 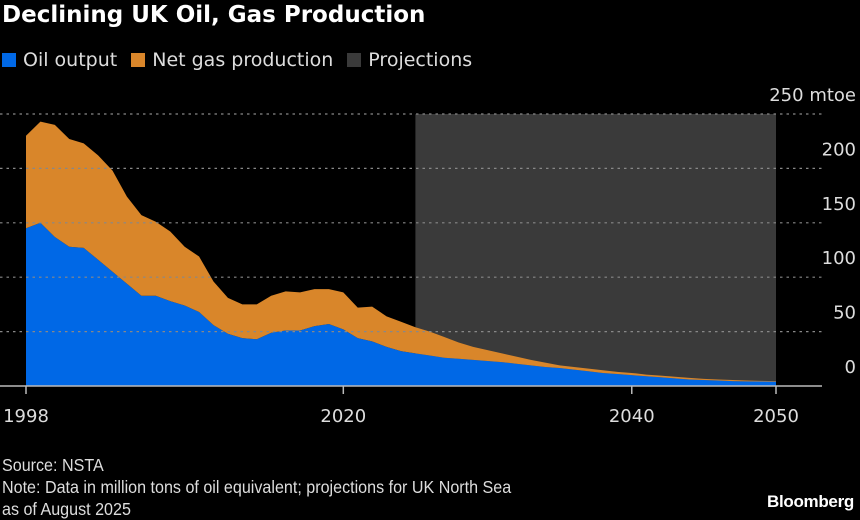 I want to click on bloomberg-logo: Bloomberg, so click(x=810, y=501).